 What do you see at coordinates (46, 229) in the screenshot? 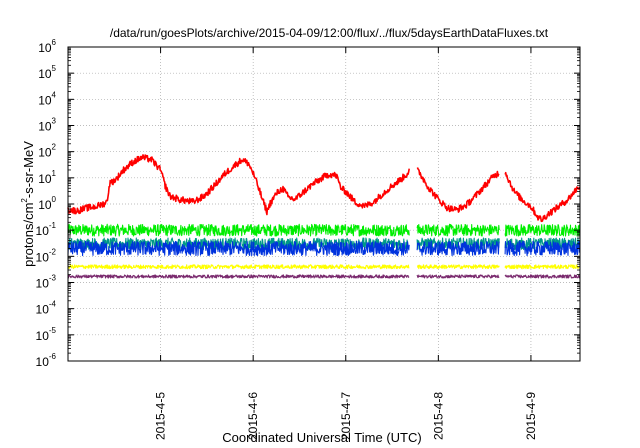
I see `y-tick-label: 10⁻¹` at bounding box center [46, 229].